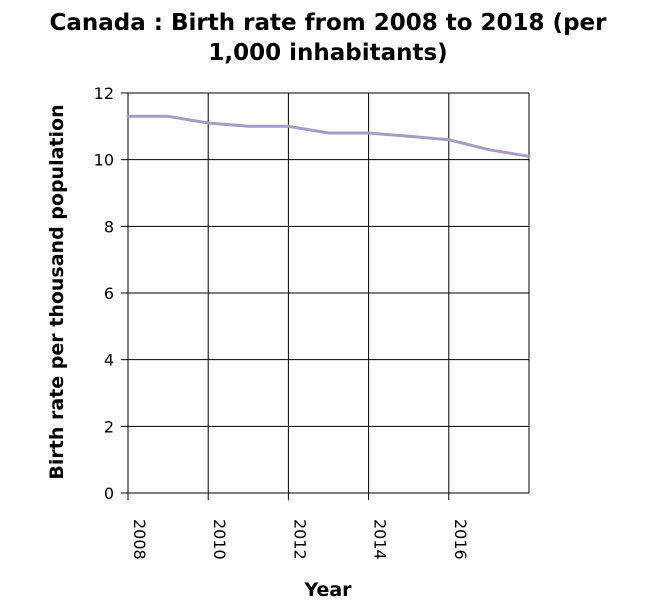 This screenshot has height=610, width=656. What do you see at coordinates (104, 160) in the screenshot?
I see `y-tick-label: 10` at bounding box center [104, 160].